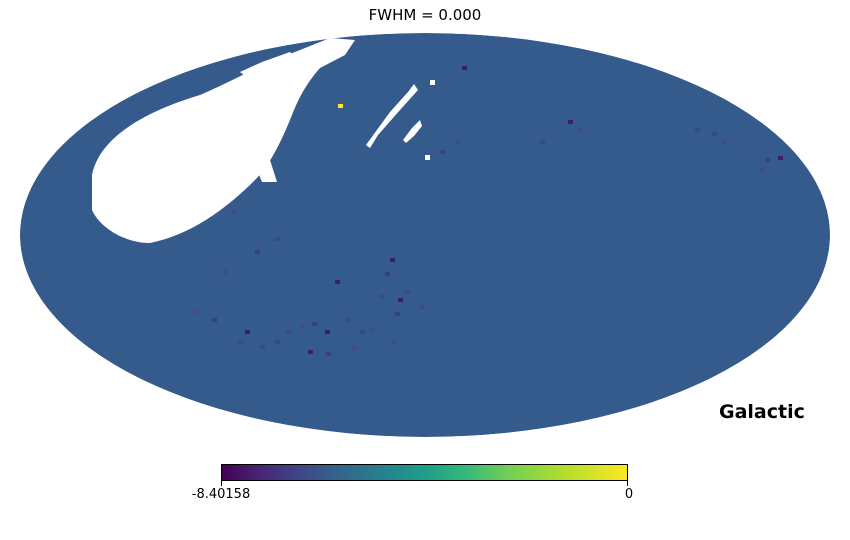 The image size is (850, 540). Describe the element at coordinates (221, 483) in the screenshot. I see `colorbar-tick-min` at that location.